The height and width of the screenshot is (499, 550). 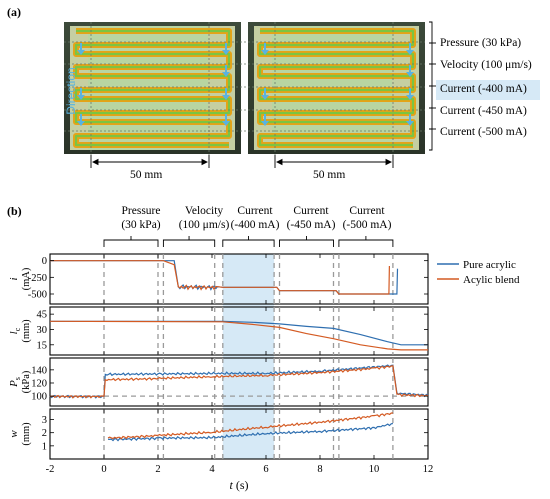 I want to click on phase-label-velocity: Velocity (100 μm/s), so click(x=204, y=218).